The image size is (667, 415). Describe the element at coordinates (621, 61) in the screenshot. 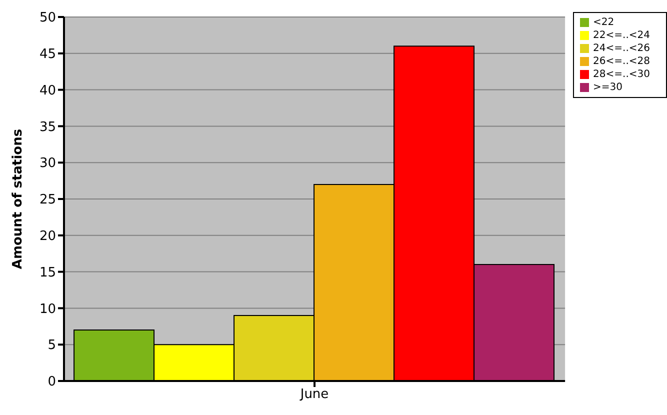

I see `legend-label: 26<=..<28` at that location.